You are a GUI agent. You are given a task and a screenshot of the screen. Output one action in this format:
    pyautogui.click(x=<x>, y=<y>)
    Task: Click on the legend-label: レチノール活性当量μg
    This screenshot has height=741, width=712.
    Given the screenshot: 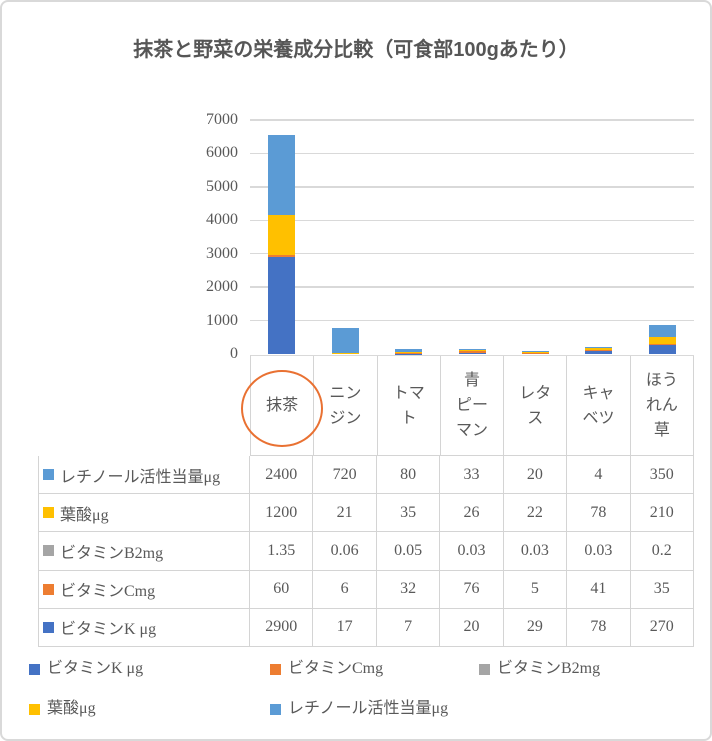 What is the action you would take?
    pyautogui.click(x=368, y=708)
    